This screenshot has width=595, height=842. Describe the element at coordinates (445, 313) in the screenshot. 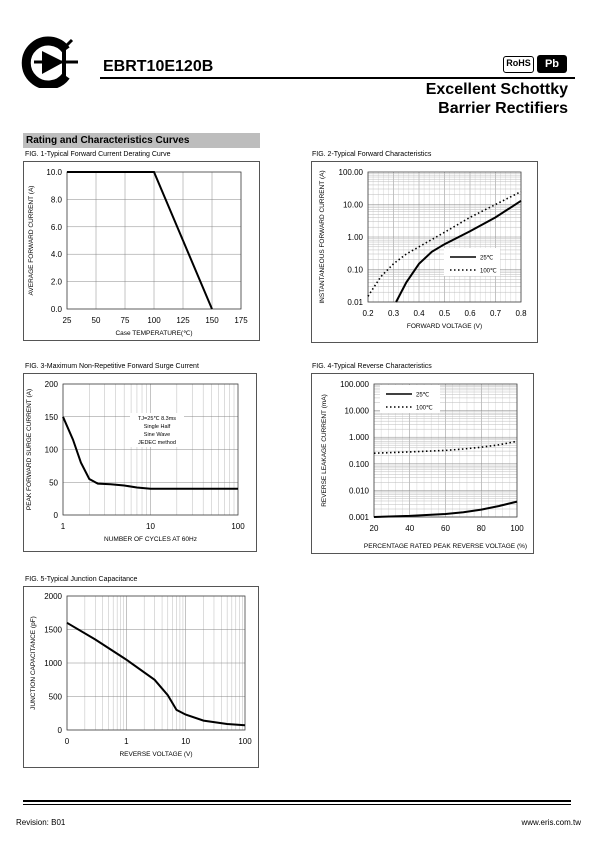

I see `fig2-x-tick-label: 0.5` at that location.